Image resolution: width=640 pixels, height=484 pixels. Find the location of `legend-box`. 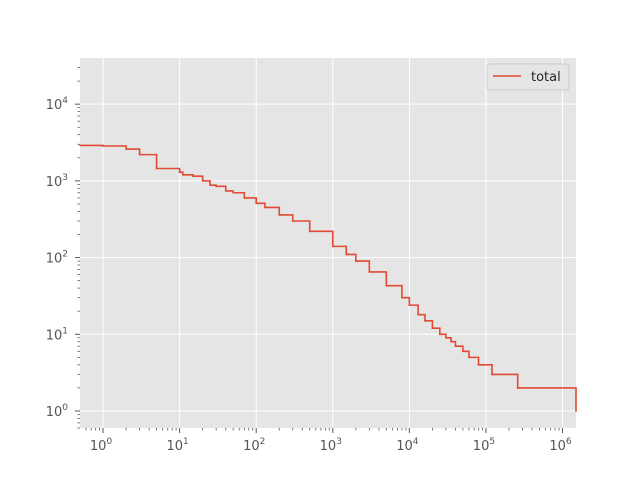

legend-box is located at coordinates (528, 77).